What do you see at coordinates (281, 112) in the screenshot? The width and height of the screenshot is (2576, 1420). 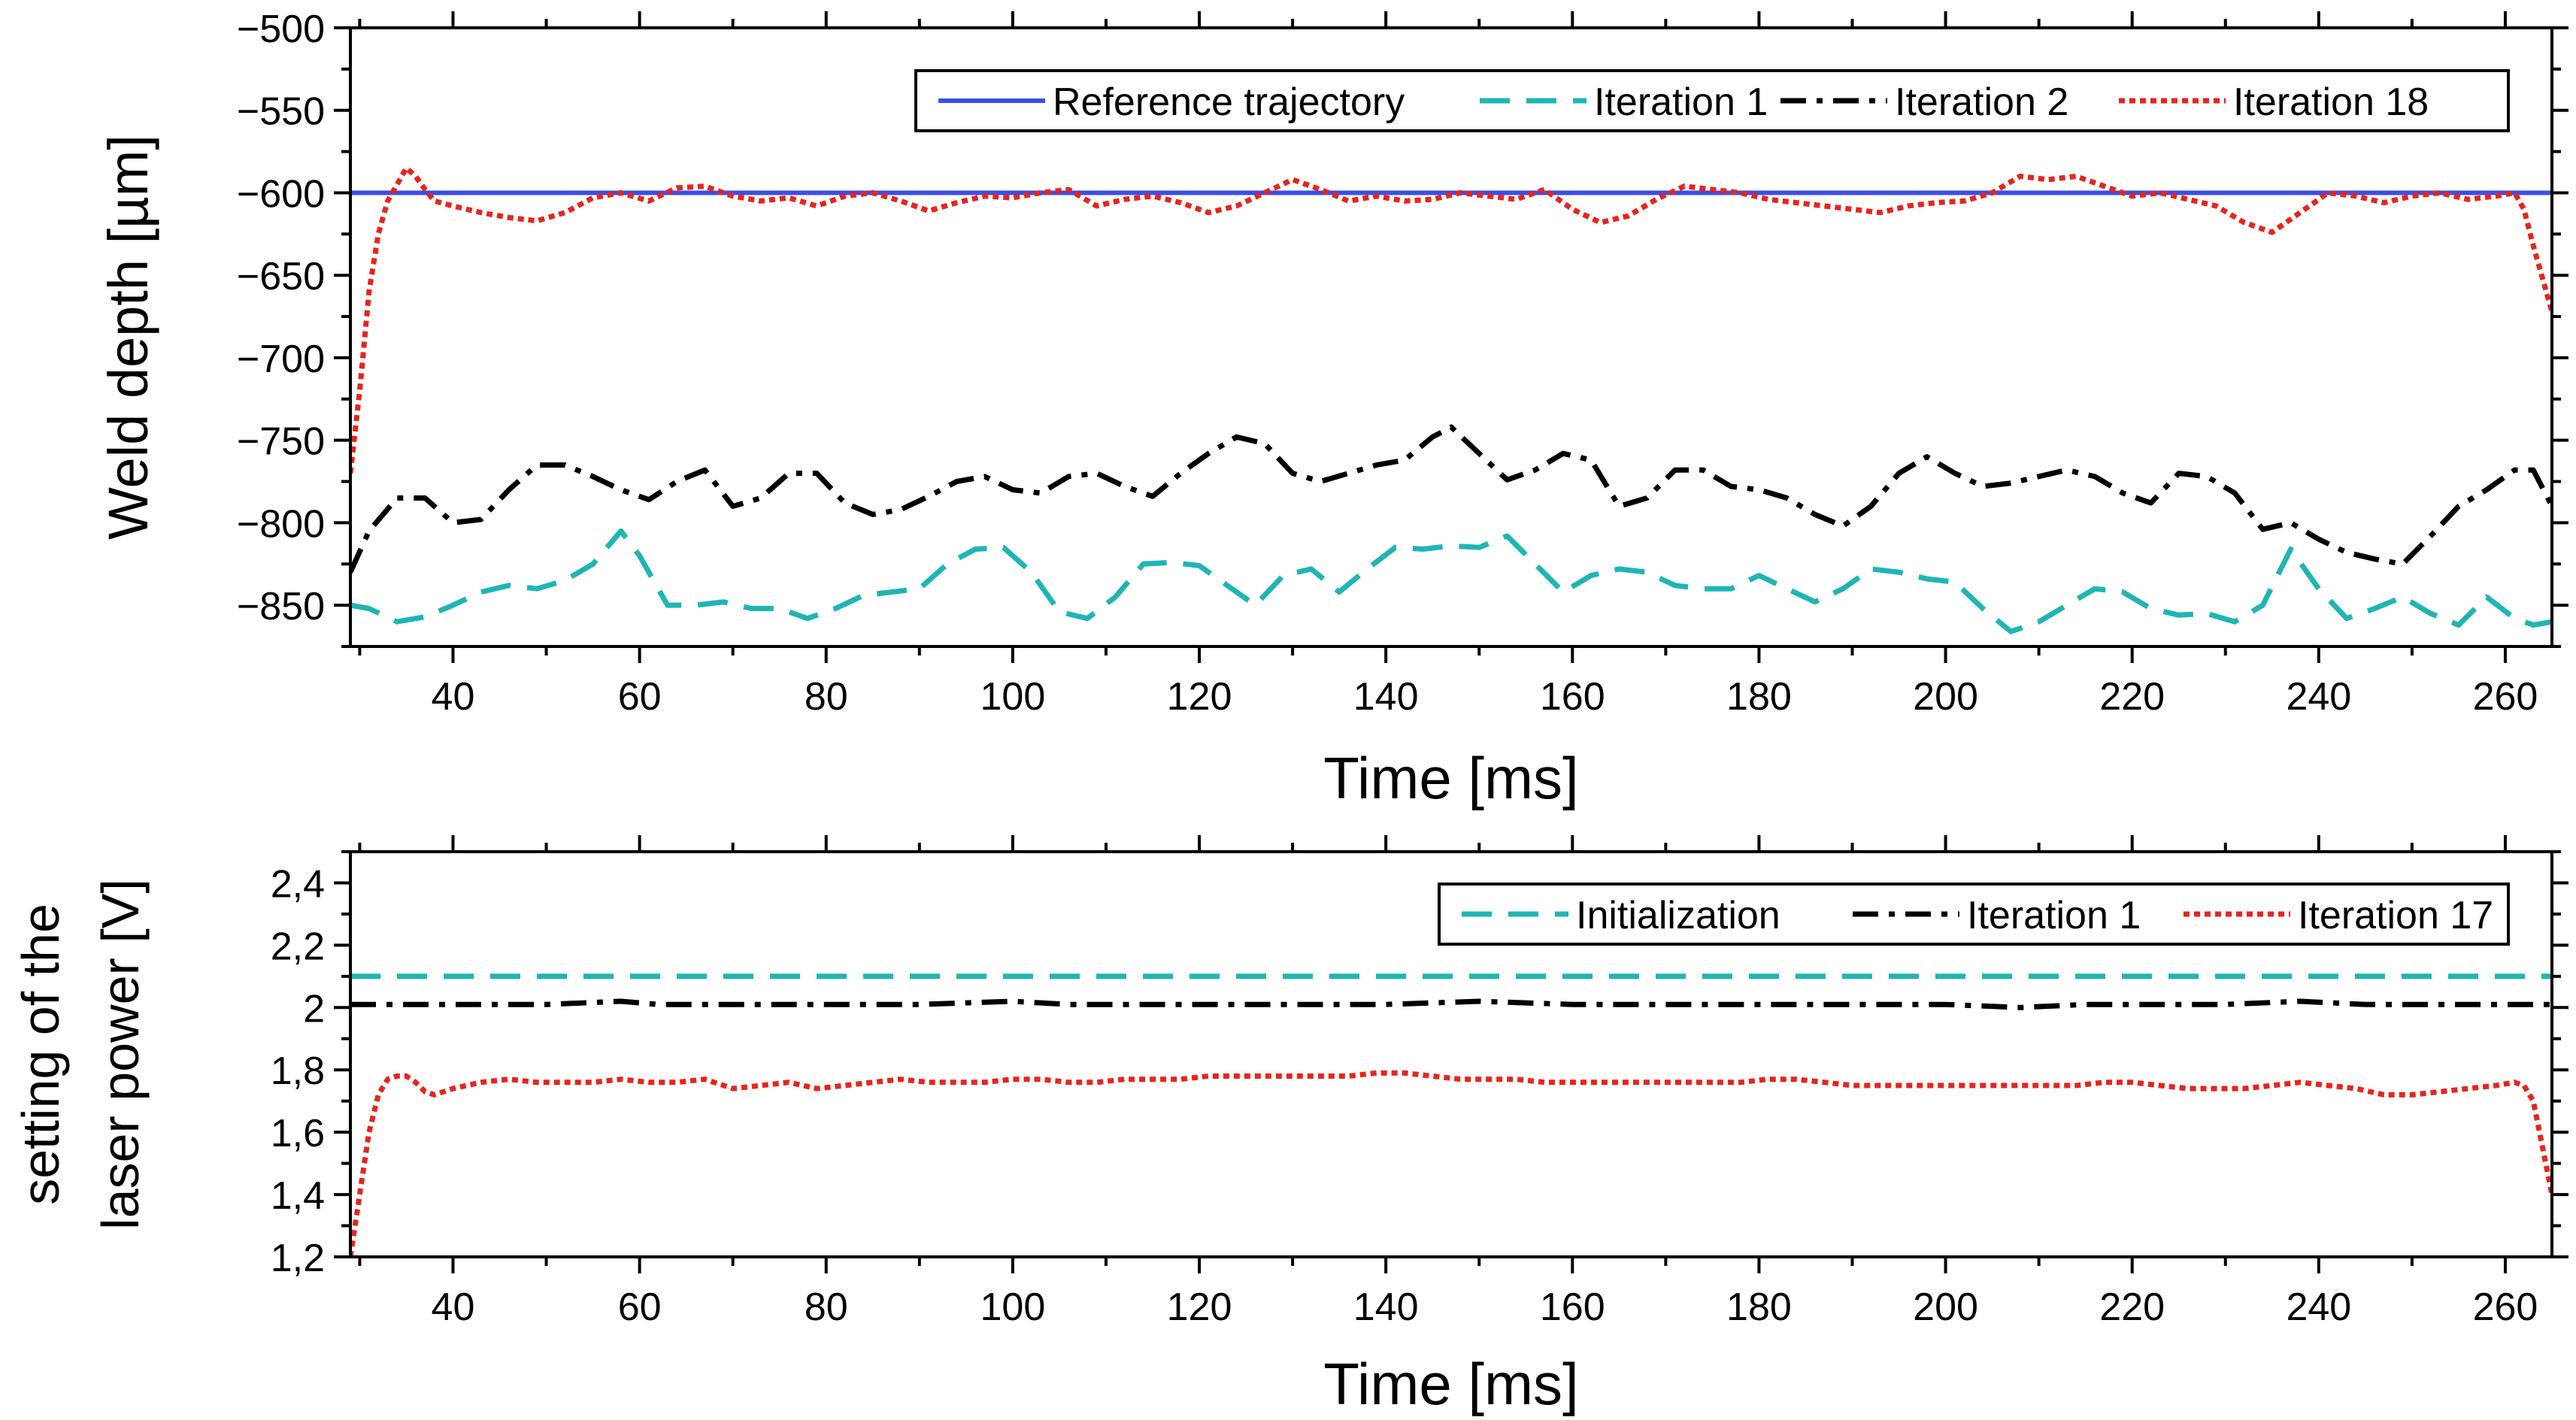 I see `y-tick-label: −550` at bounding box center [281, 112].